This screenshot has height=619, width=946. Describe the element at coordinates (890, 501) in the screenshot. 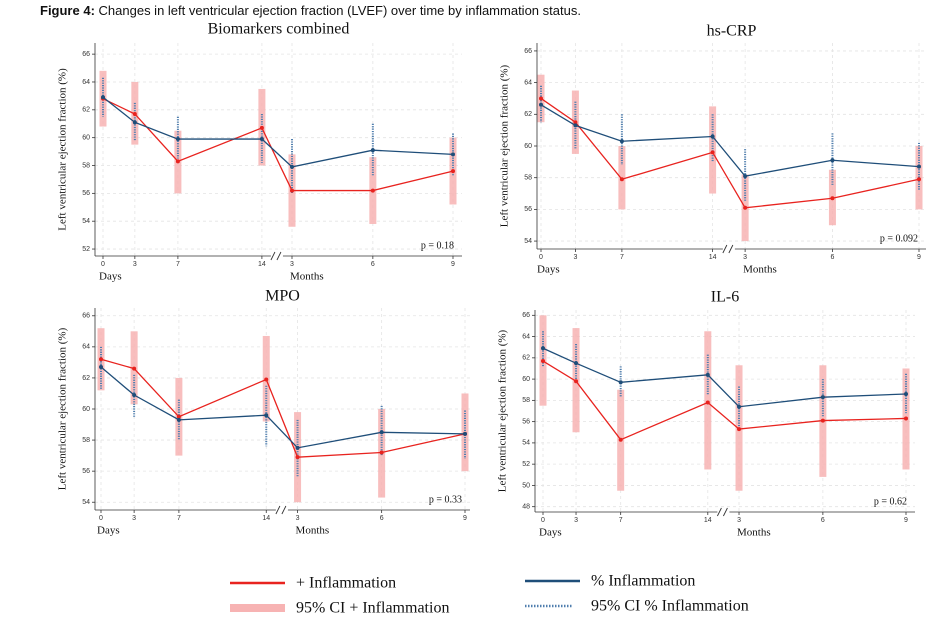

I see `p-value: p = 0.62` at that location.